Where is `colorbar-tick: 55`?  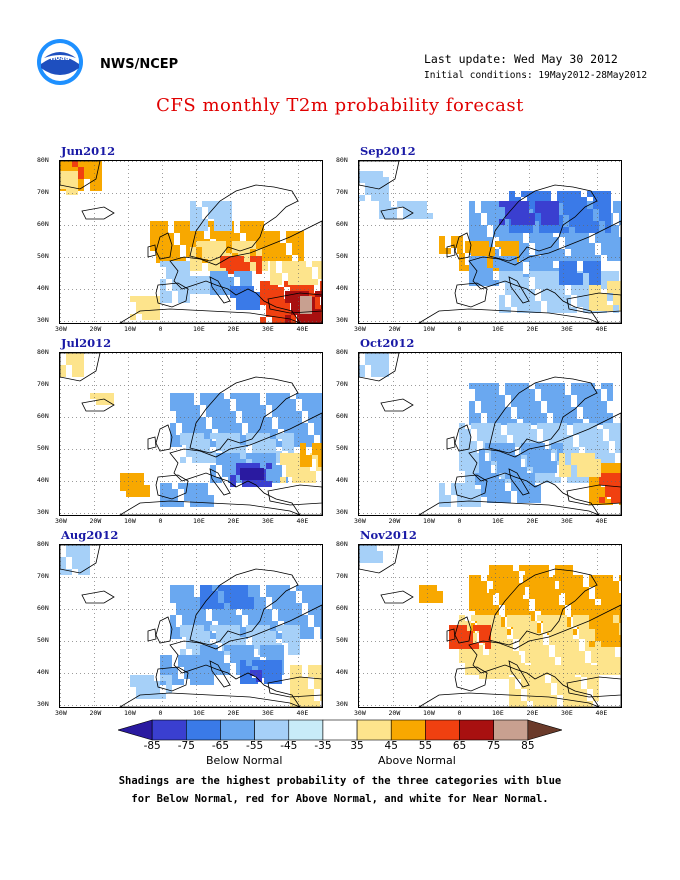
colorbar-tick: 55 is located at coordinates (425, 746).